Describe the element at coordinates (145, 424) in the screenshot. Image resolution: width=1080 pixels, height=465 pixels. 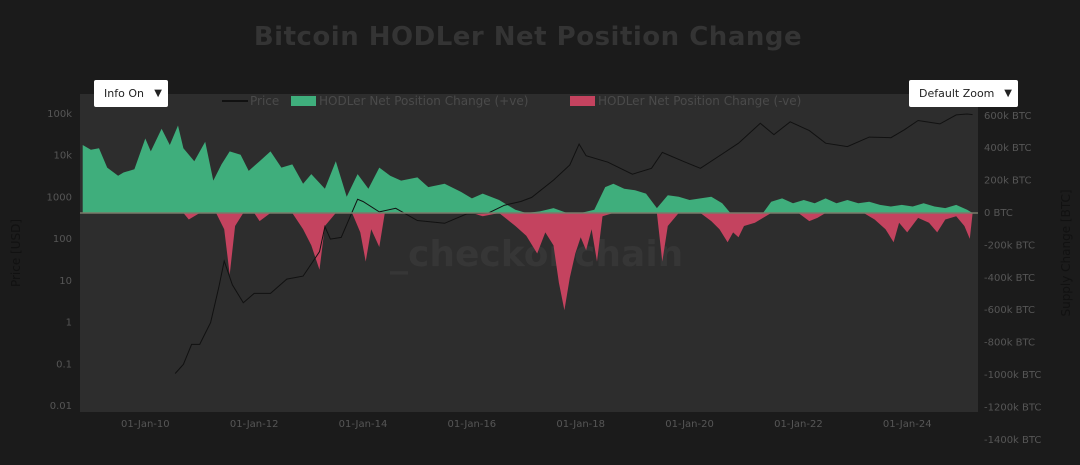
I see `x-tick-label: 01-Jan-10` at that location.